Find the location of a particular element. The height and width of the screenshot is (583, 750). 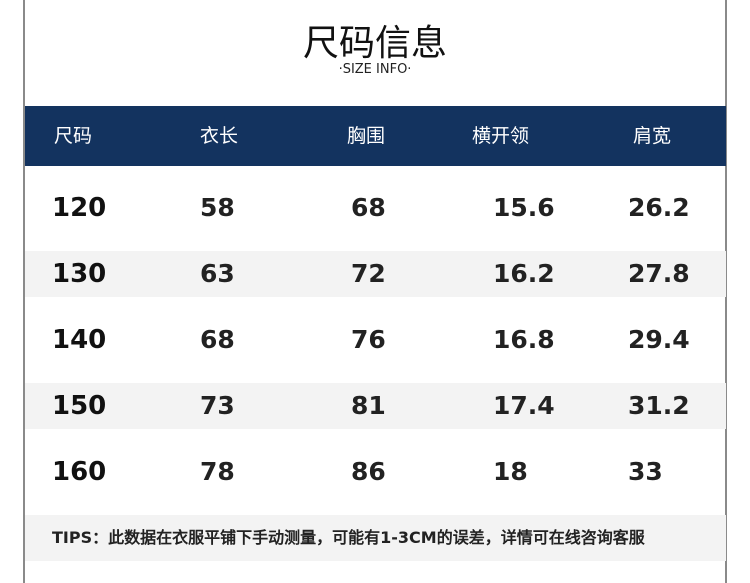

page-title: 尺码信息 is located at coordinates (374, 43).